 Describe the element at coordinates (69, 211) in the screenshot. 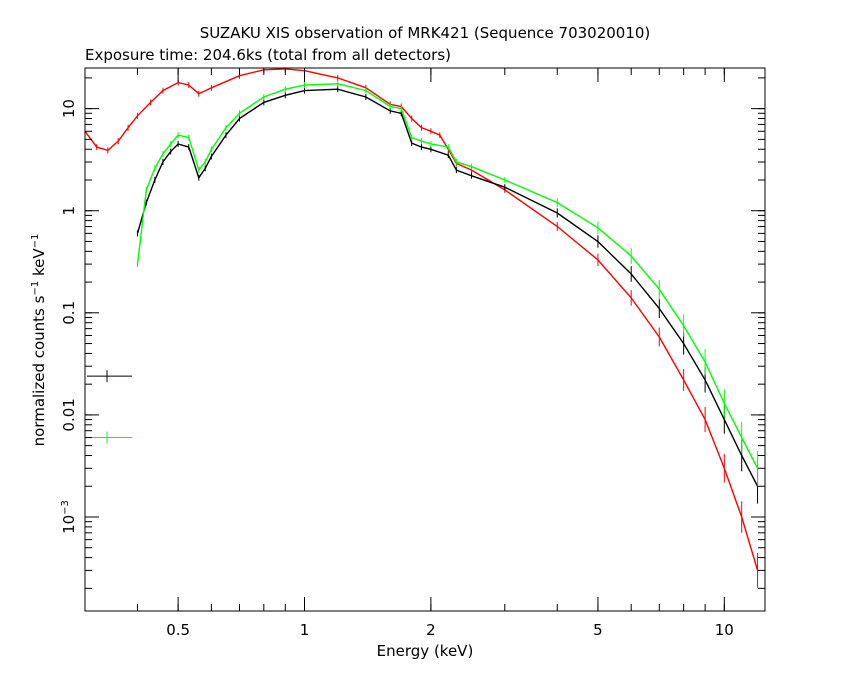

I see `y-tick-label: 1` at that location.